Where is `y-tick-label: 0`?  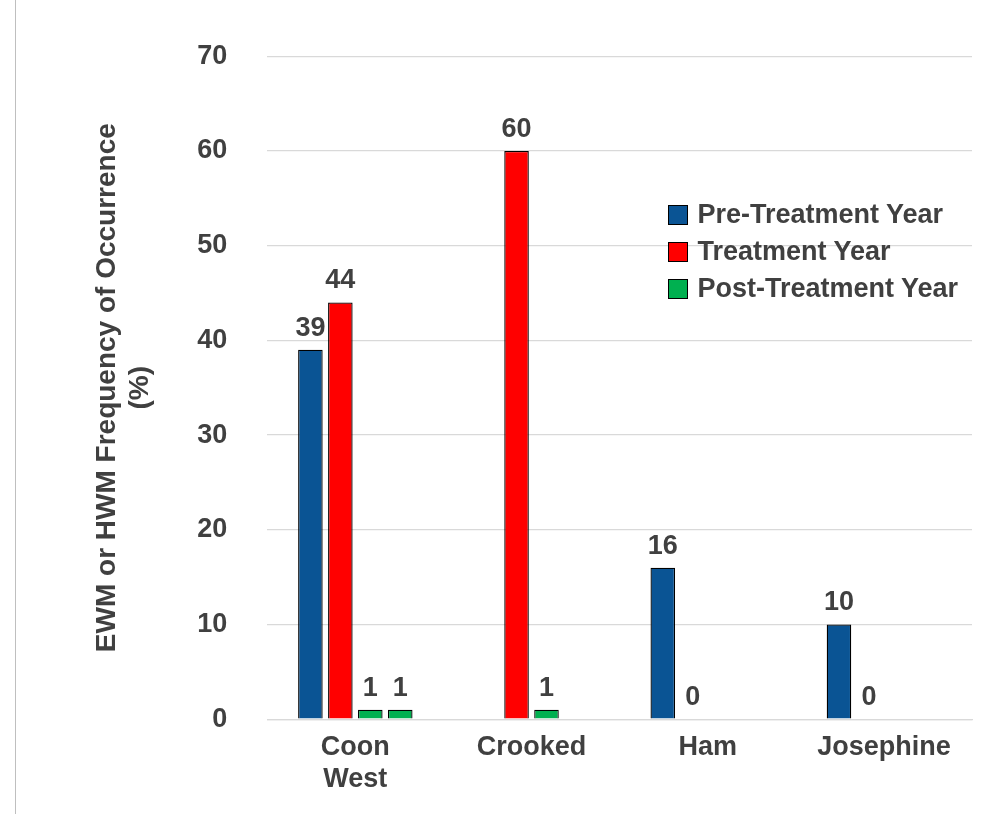 y-tick-label: 0 is located at coordinates (220, 717).